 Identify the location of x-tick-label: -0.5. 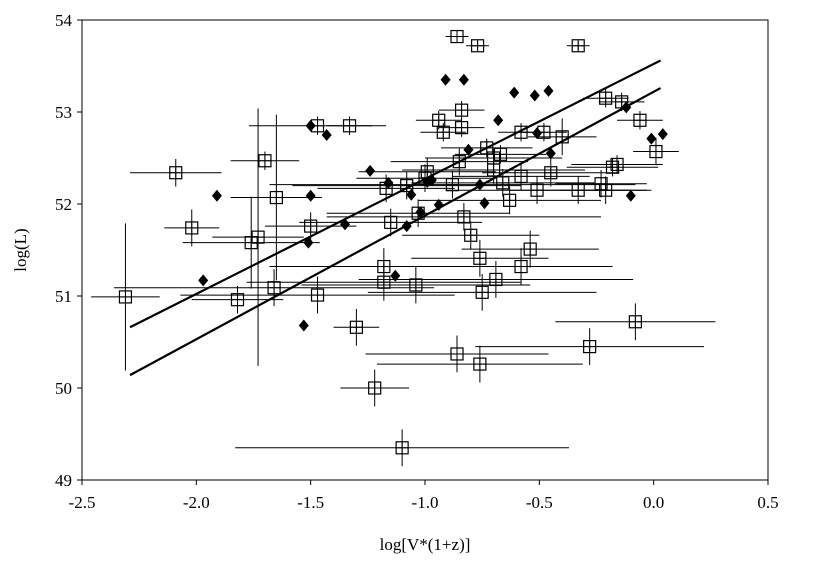
(539, 502).